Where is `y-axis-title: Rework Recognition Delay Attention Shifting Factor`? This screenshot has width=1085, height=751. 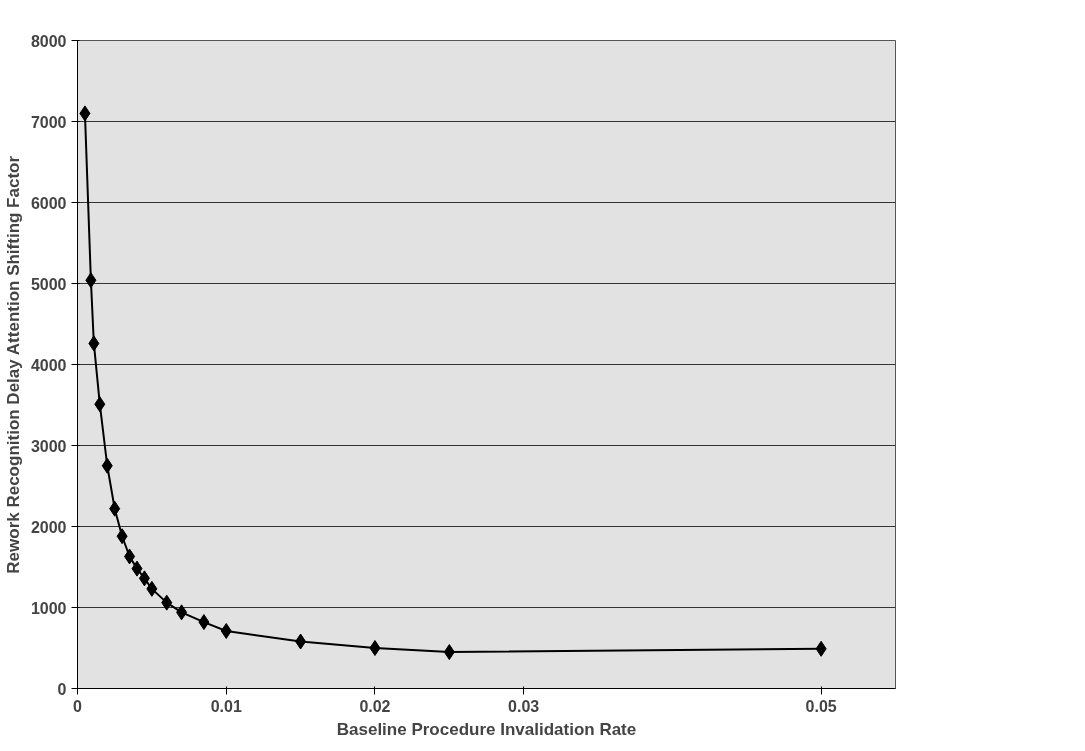 y-axis-title: Rework Recognition Delay Attention Shifting Factor is located at coordinates (13, 364).